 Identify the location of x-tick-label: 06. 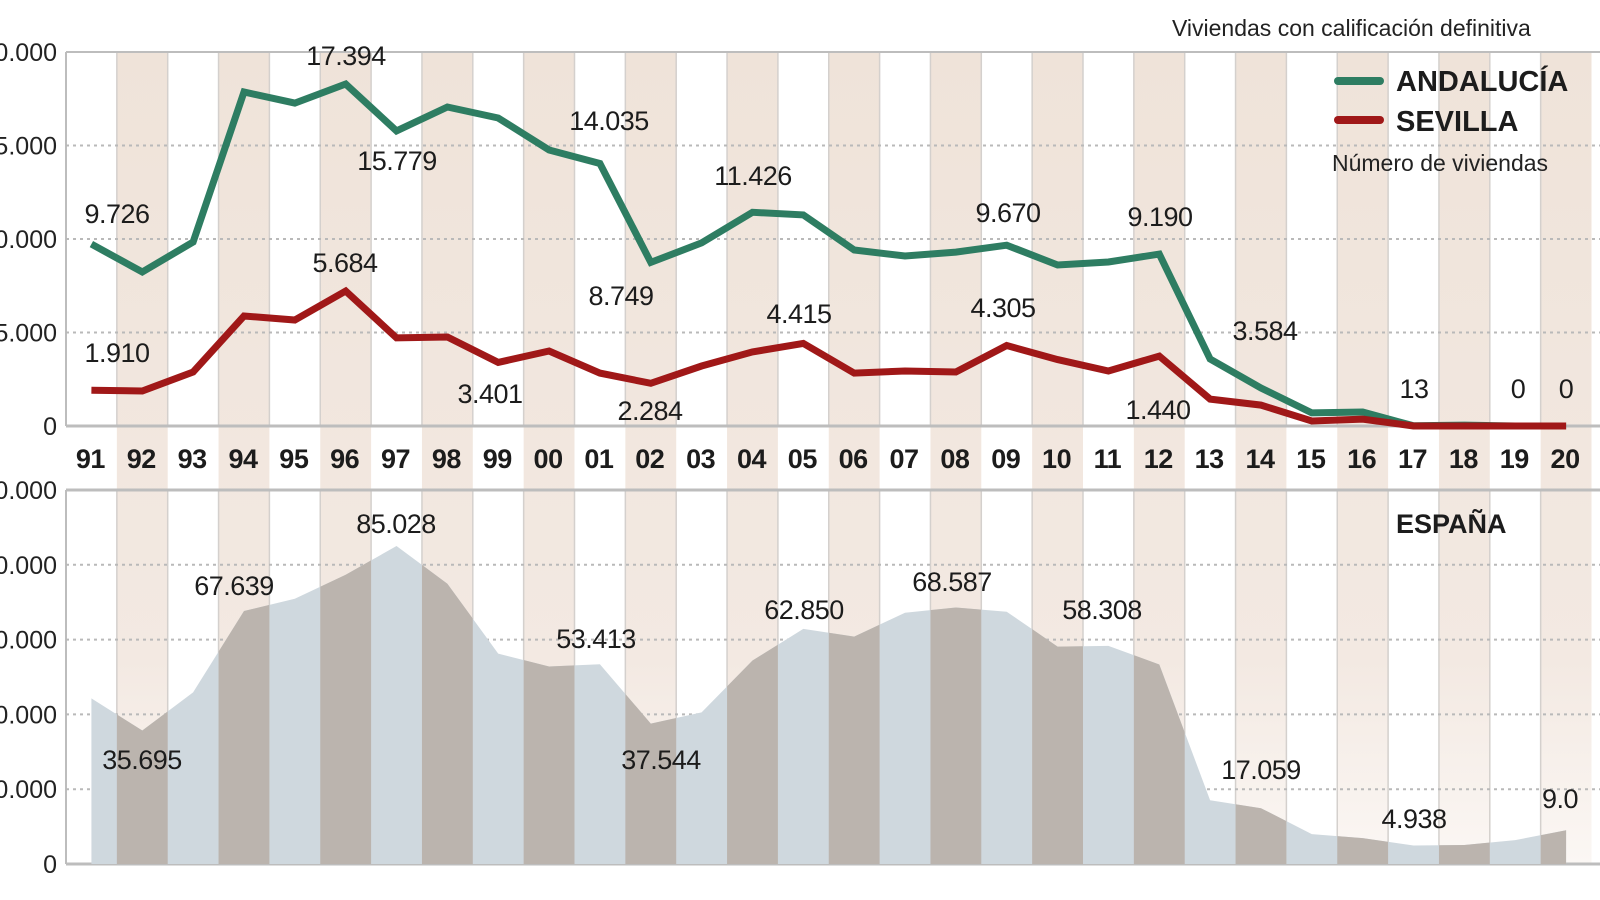
(854, 459).